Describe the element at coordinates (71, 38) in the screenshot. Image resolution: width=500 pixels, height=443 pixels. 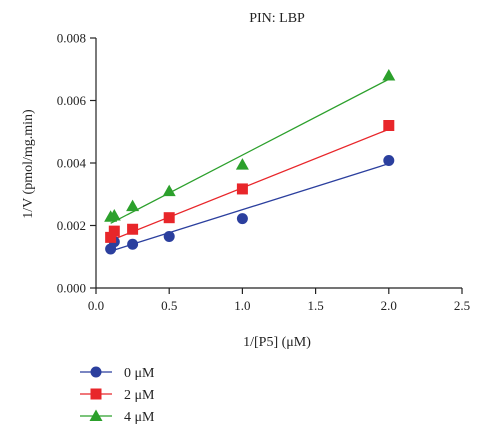
I see `y-tick-label: 0.008` at that location.